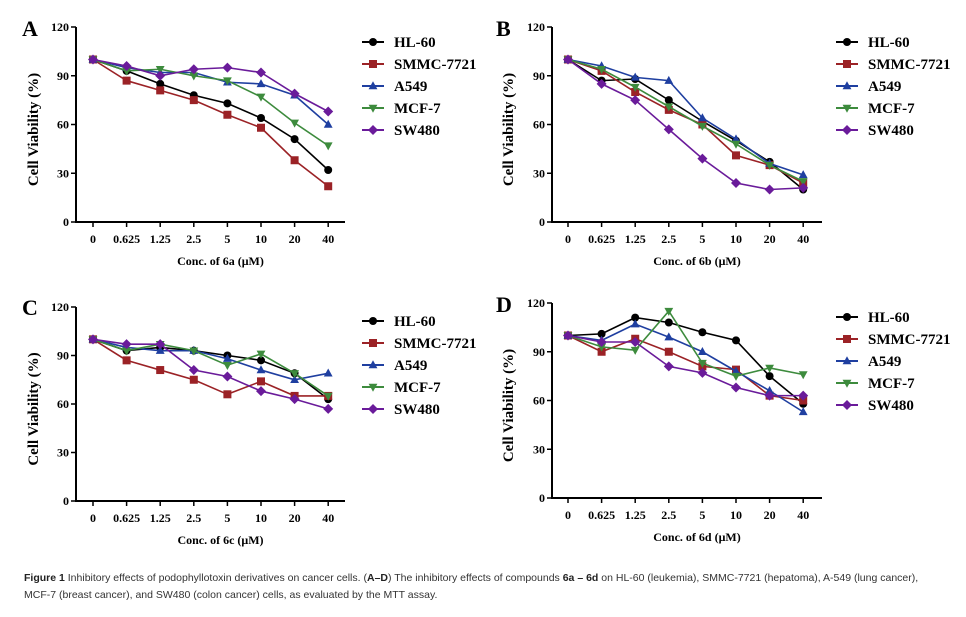 The width and height of the screenshot is (966, 617). I want to click on y-axis-title: Cell Viability (%), so click(34, 408).